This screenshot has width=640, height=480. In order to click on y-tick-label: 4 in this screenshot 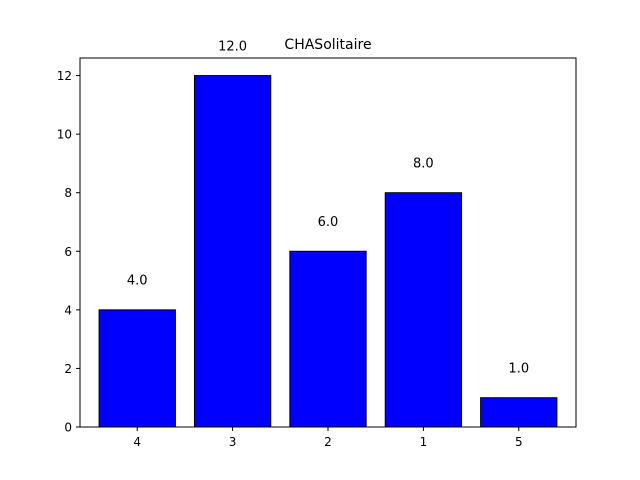, I will do `click(68, 310)`.